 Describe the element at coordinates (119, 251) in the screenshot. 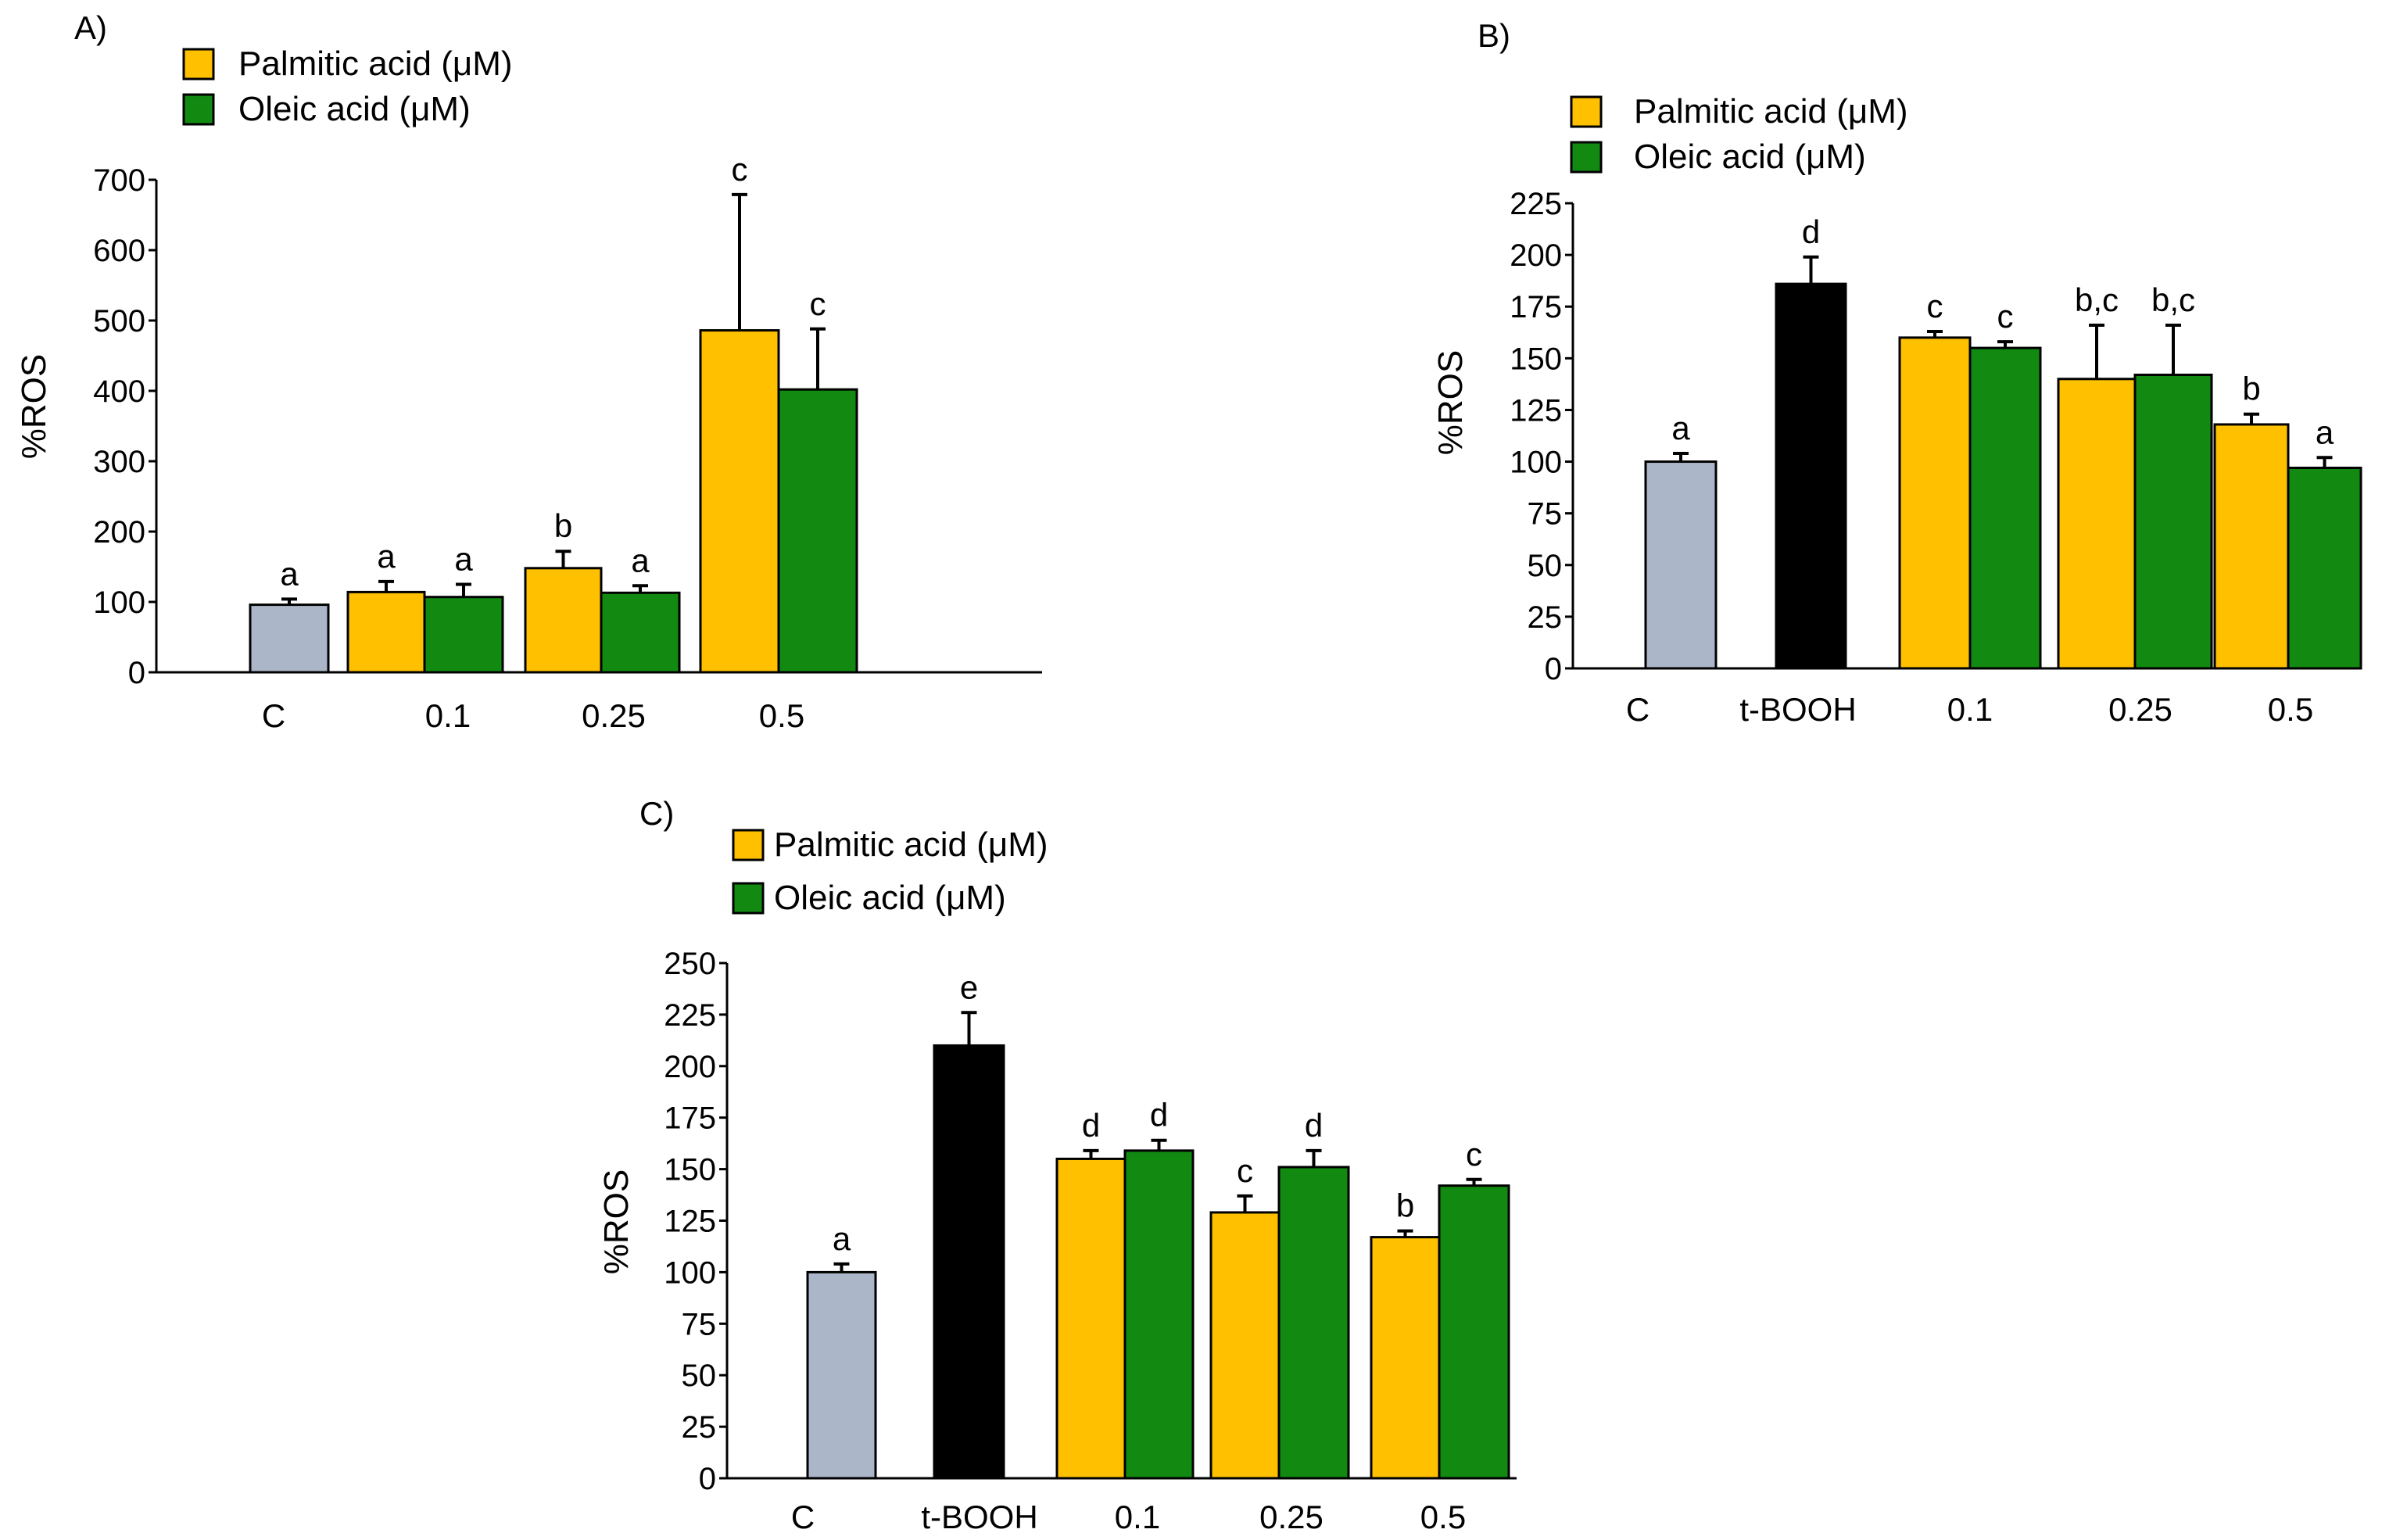

I see `y-tick-label: 600` at that location.